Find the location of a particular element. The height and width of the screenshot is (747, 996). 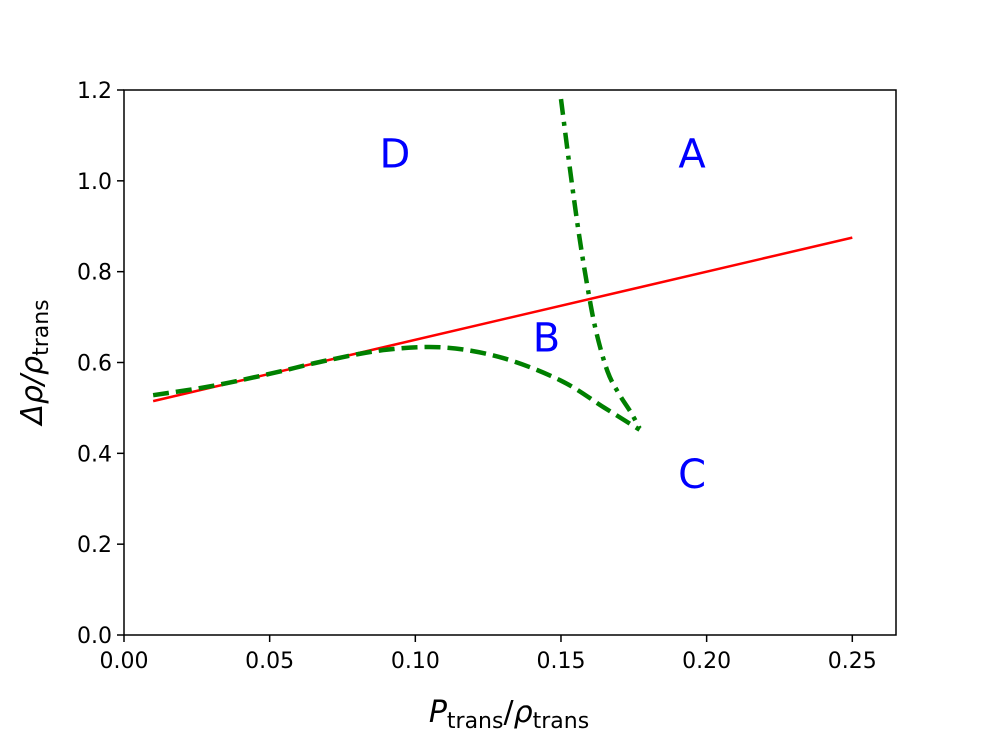

y-axis-label: Δρ/ρtrans is located at coordinates (34, 362).